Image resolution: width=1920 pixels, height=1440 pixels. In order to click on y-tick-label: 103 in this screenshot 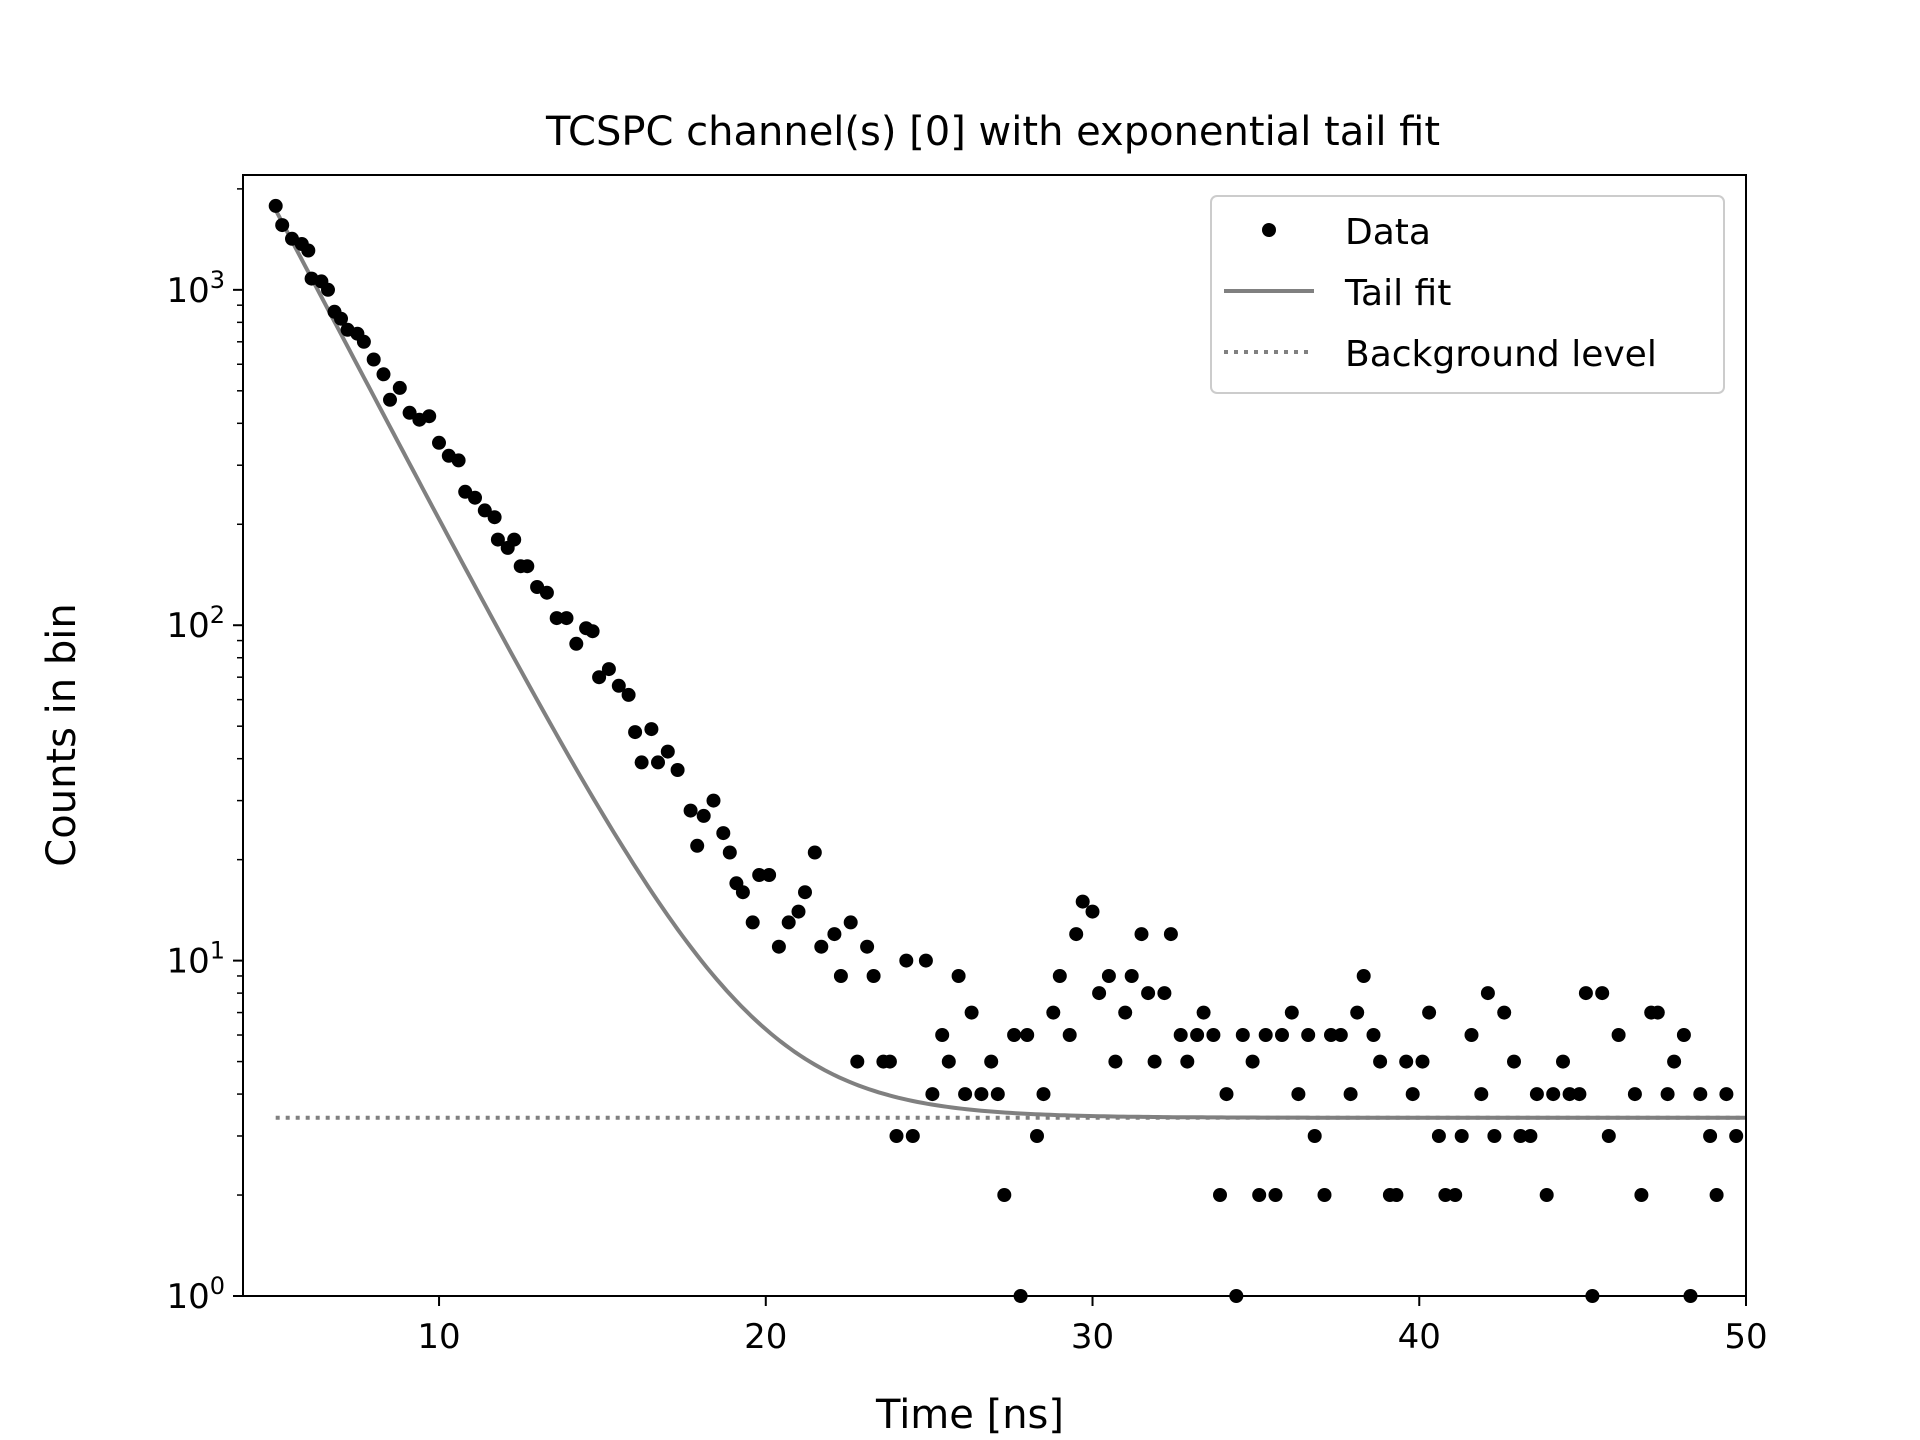, I will do `click(195, 288)`.